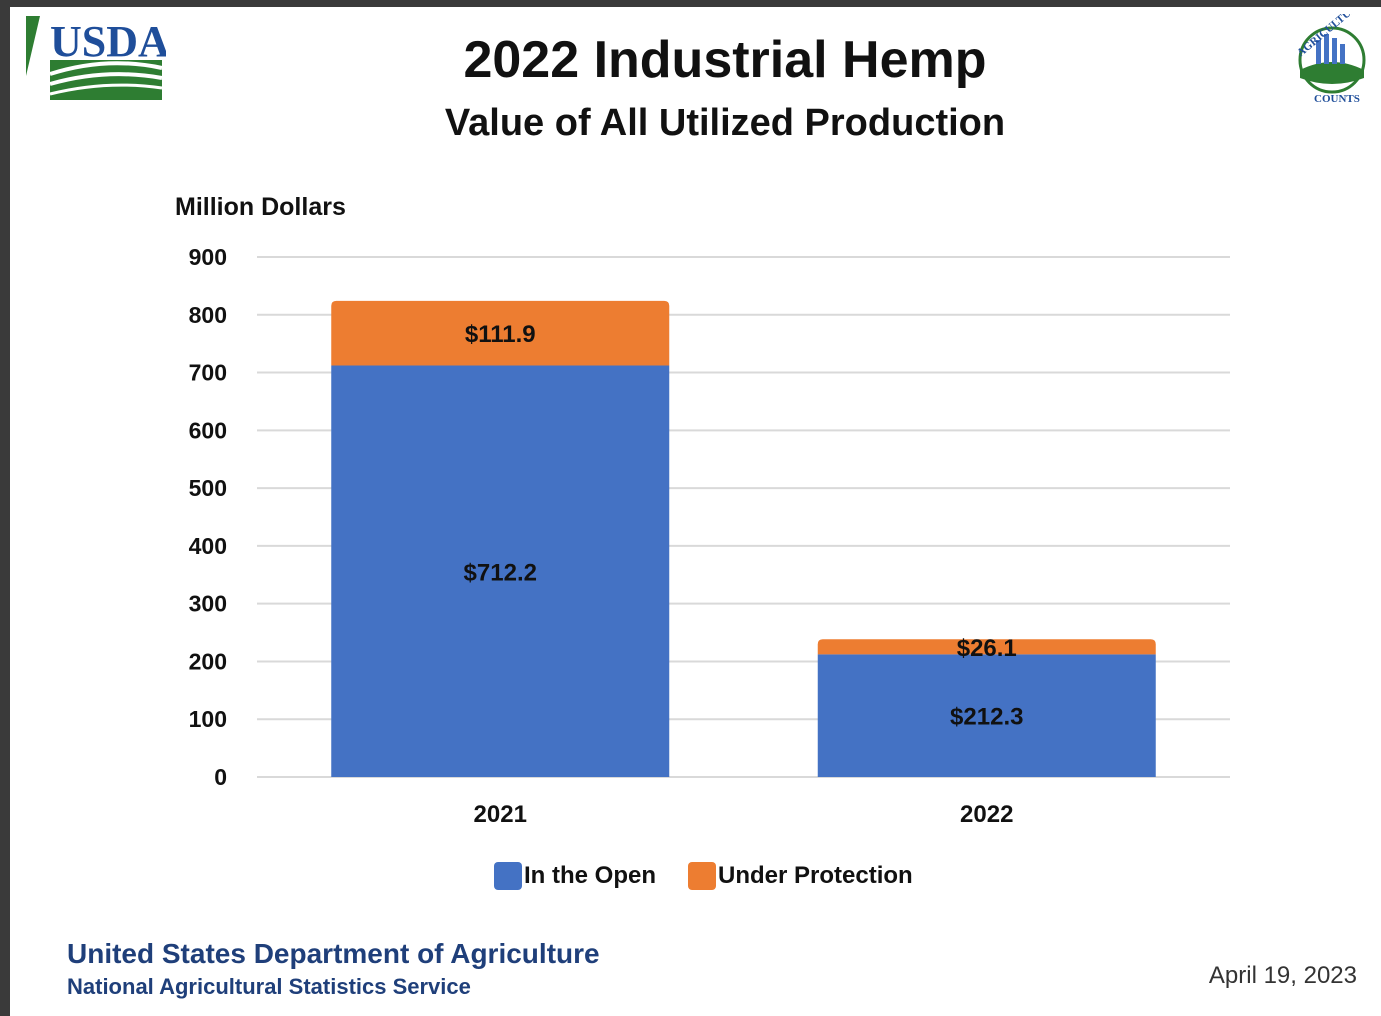 The image size is (1381, 1016). I want to click on data-label-2021-under-protection: $111.9, so click(500, 334).